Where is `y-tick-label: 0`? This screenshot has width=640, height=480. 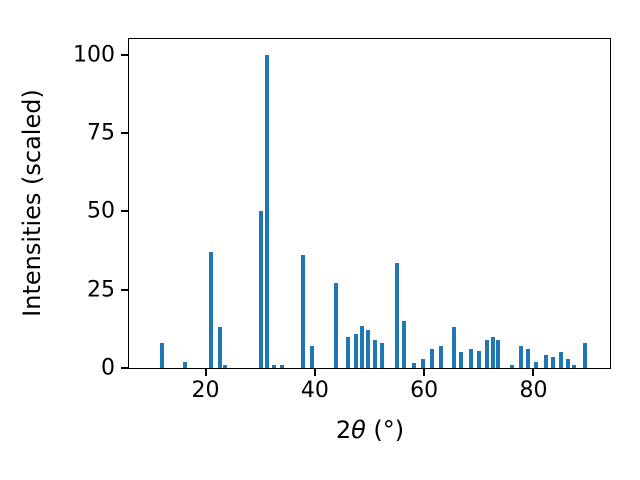 y-tick-label: 0 is located at coordinates (108, 368).